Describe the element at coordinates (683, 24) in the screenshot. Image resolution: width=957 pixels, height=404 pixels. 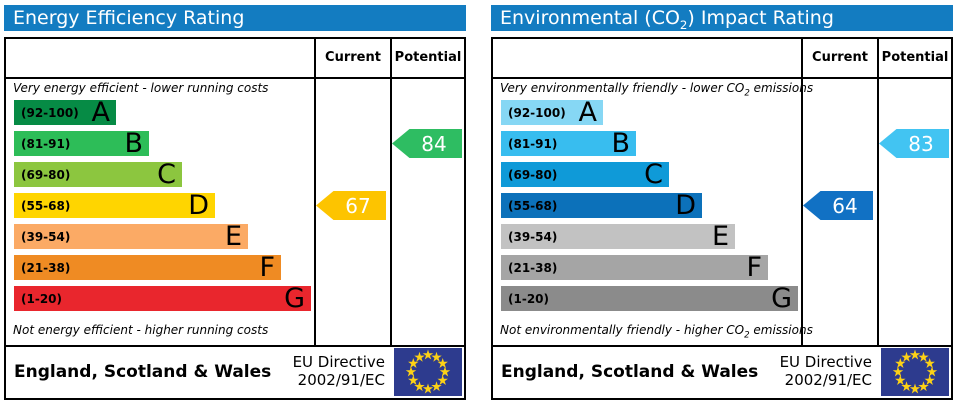
I see `title-subscript: 2` at that location.